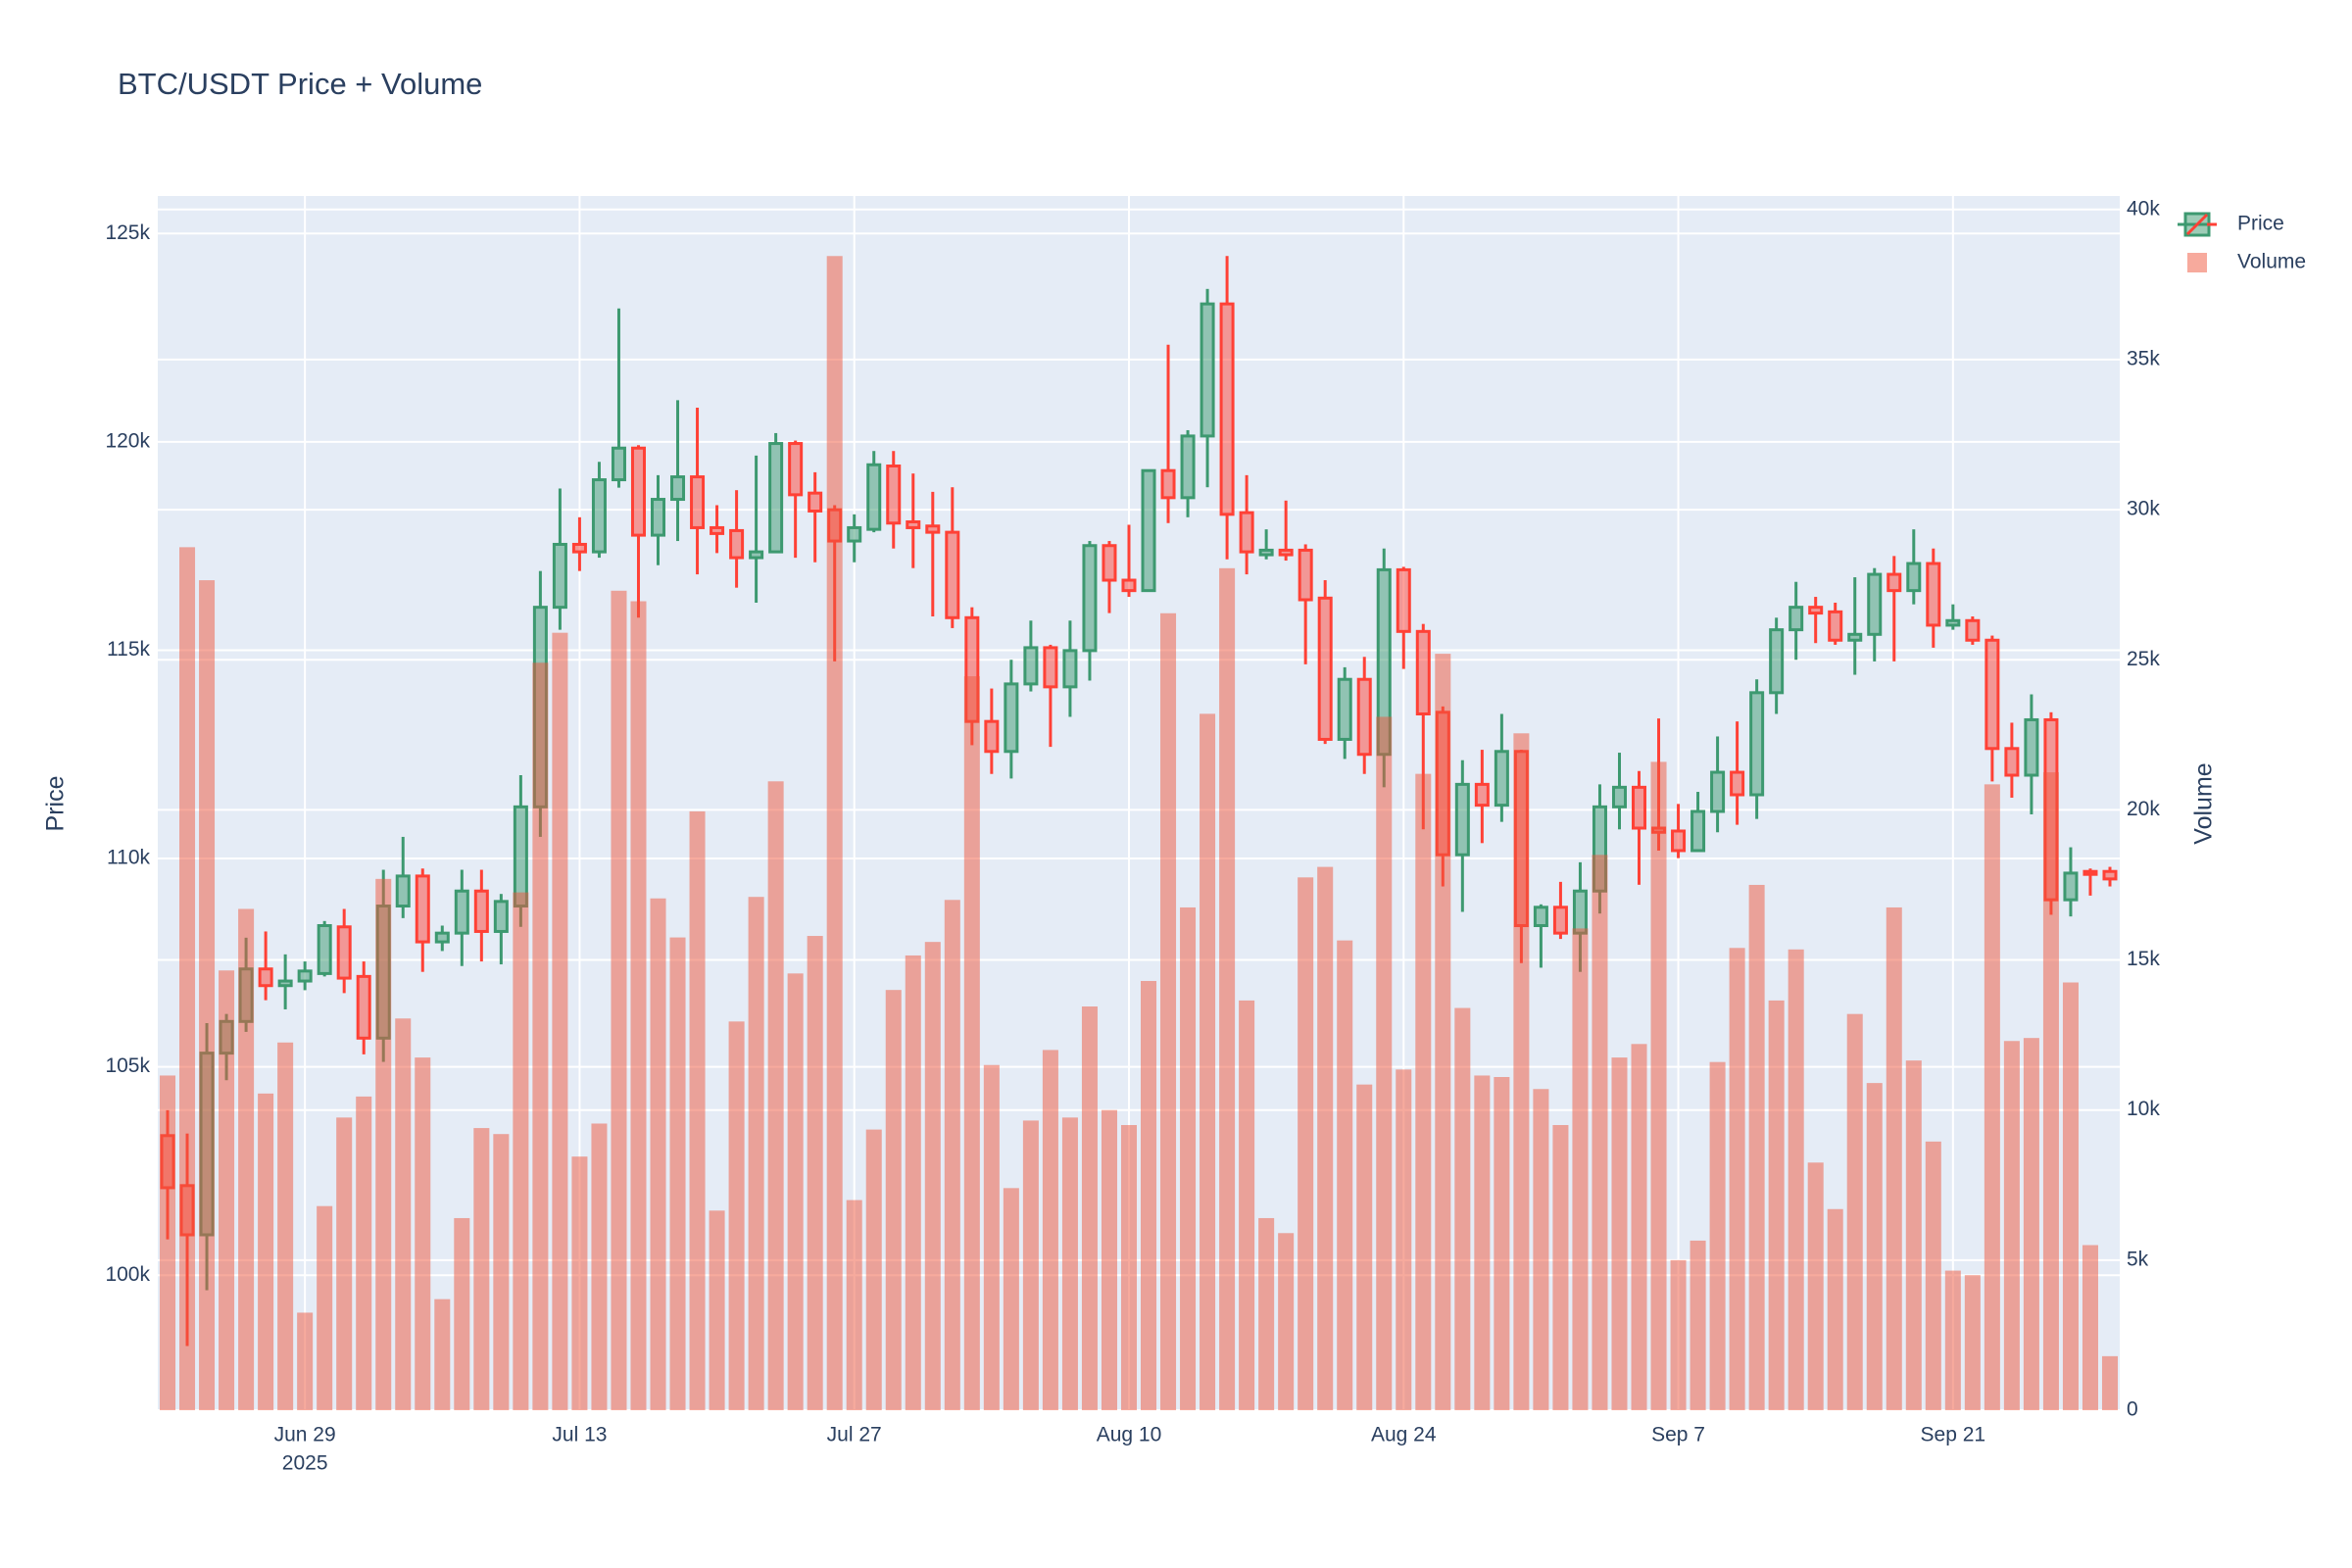 This screenshot has height=1568, width=2352. What do you see at coordinates (2143, 1109) in the screenshot?
I see `y2-tick-label: 10k` at bounding box center [2143, 1109].